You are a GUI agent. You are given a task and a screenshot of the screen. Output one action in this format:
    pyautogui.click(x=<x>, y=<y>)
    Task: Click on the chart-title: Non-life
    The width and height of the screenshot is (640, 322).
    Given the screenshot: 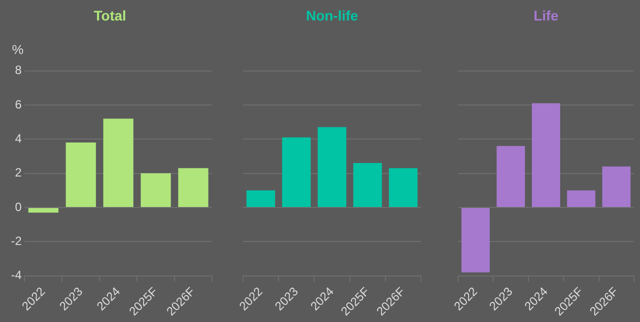 What is the action you would take?
    pyautogui.click(x=332, y=15)
    